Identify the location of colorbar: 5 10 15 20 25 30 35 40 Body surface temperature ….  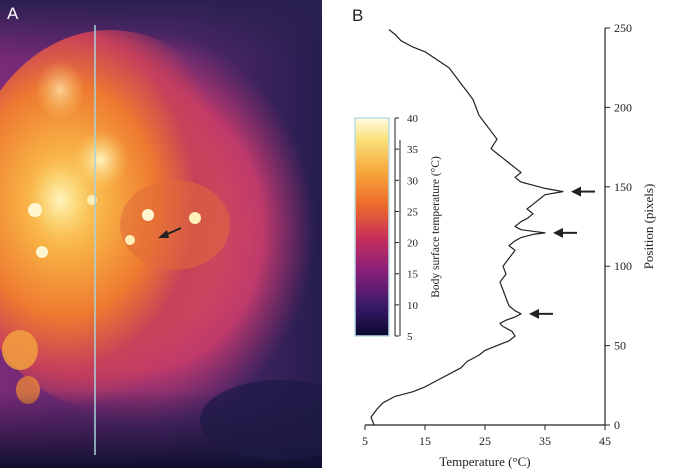
(398, 228).